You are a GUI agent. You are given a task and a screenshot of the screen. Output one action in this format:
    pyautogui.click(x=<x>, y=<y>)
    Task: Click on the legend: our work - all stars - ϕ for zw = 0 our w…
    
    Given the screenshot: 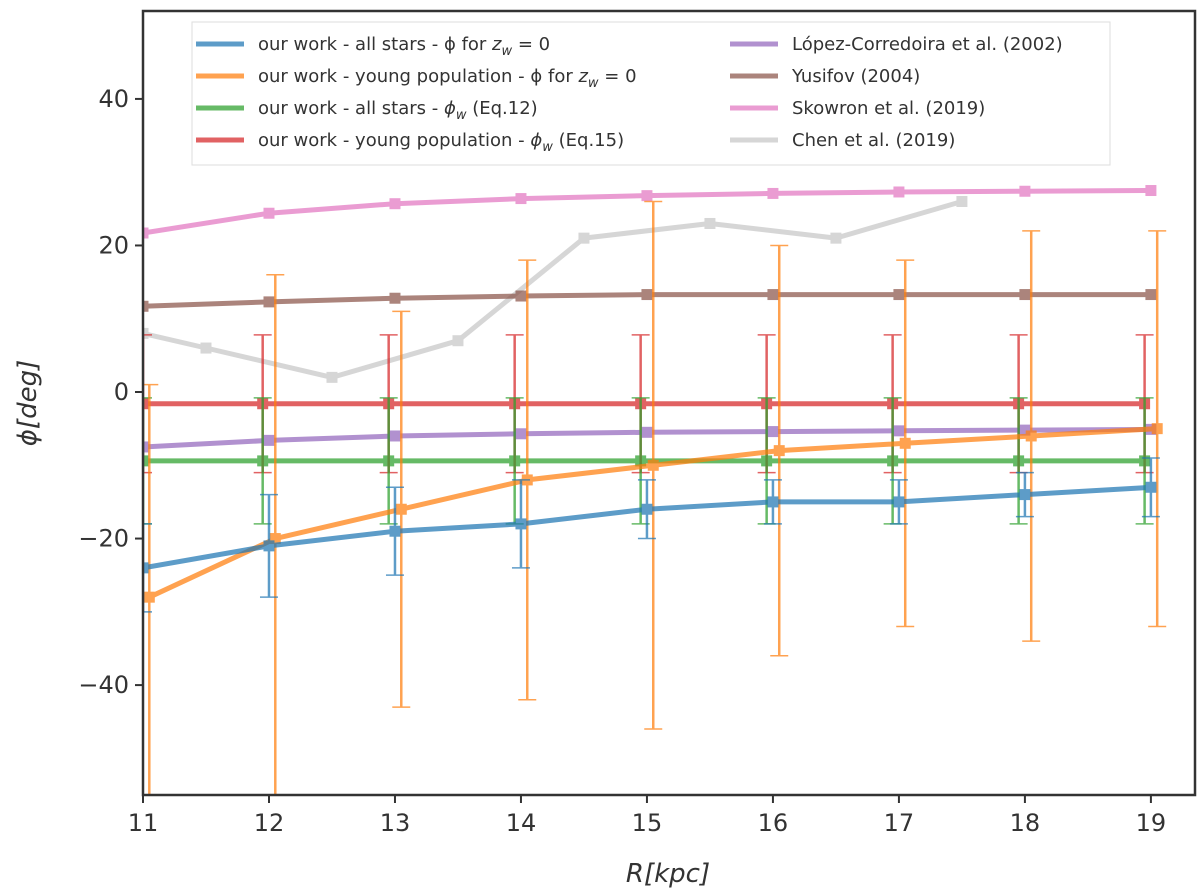 What is the action you would take?
    pyautogui.click(x=651, y=93)
    